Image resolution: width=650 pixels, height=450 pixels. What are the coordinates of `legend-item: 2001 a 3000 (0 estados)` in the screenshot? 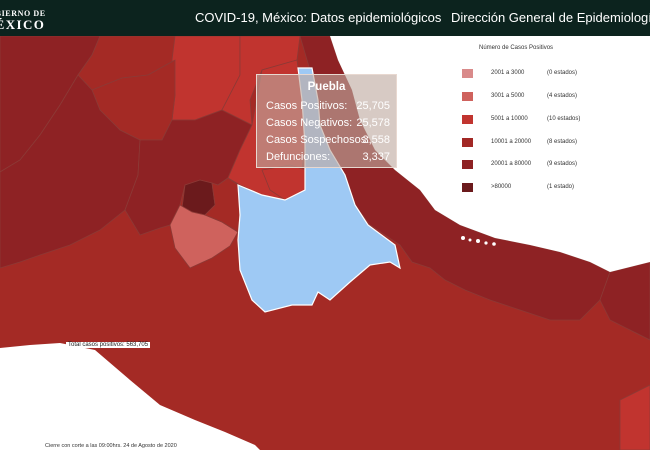 It's located at (552, 75).